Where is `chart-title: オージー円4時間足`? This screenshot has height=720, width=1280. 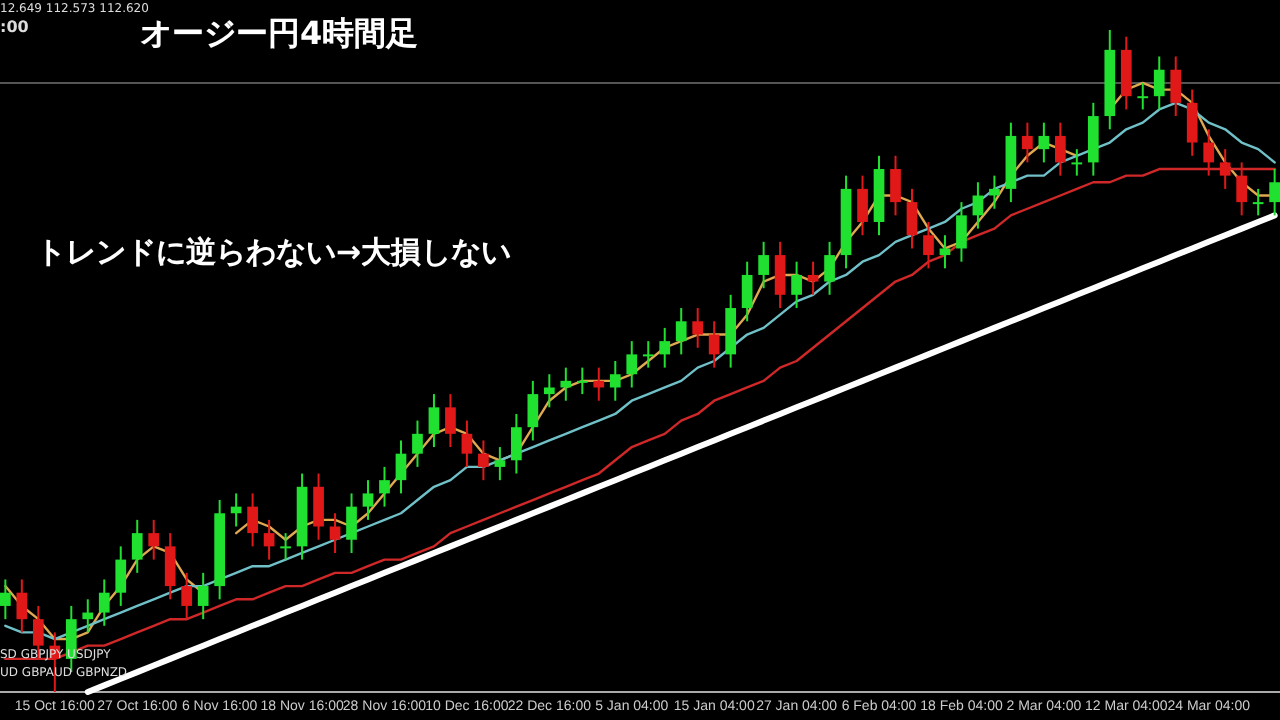
chart-title: オージー円4時間足 is located at coordinates (279, 33).